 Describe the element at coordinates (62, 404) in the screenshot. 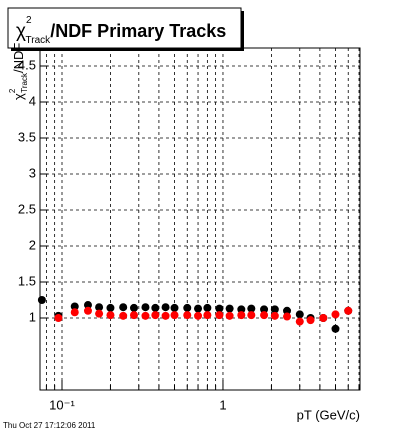

I see `x-tick-label: 10⁻¹` at that location.